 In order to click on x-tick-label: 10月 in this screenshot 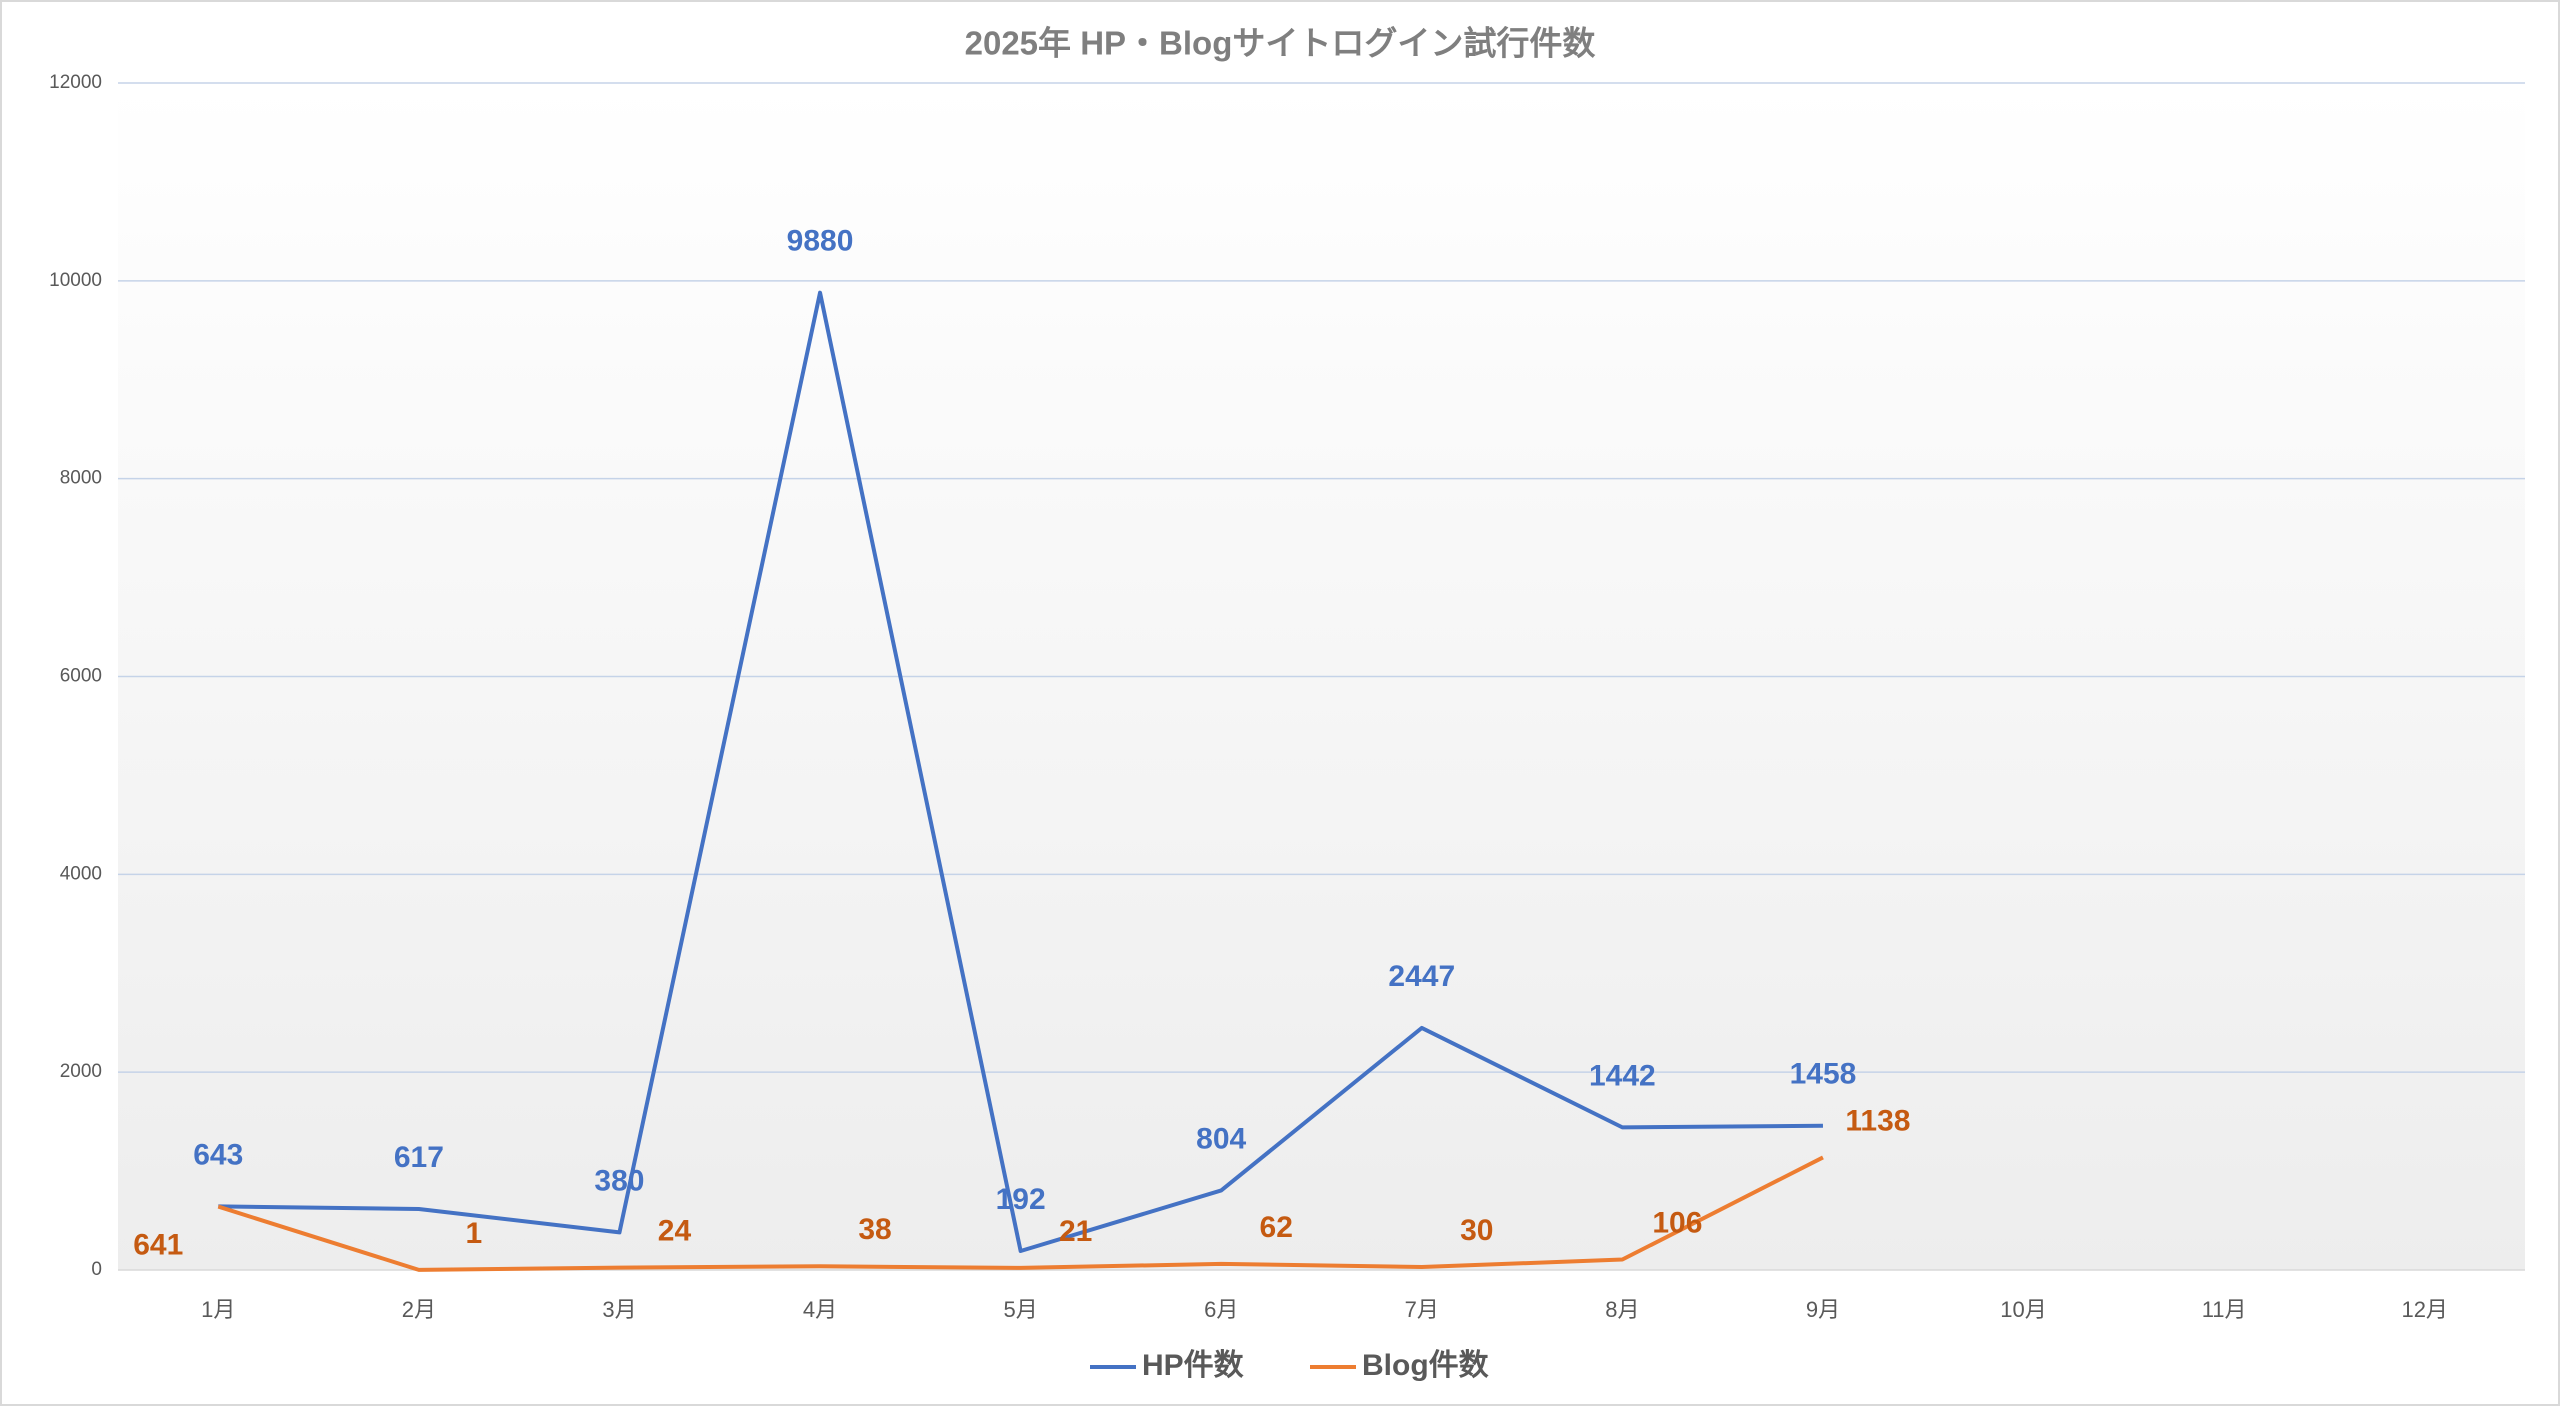, I will do `click(2023, 1309)`.